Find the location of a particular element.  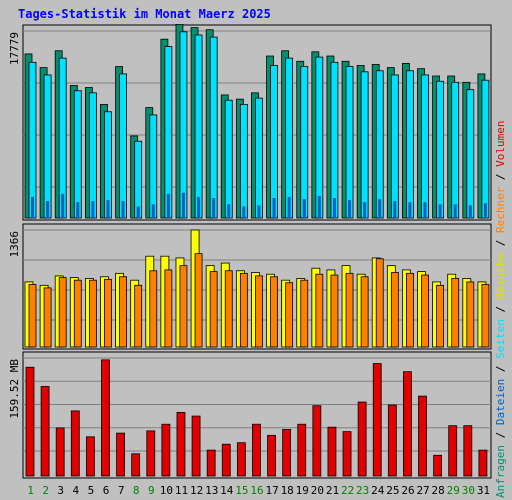

day-label: 16 is located at coordinates (256, 490).